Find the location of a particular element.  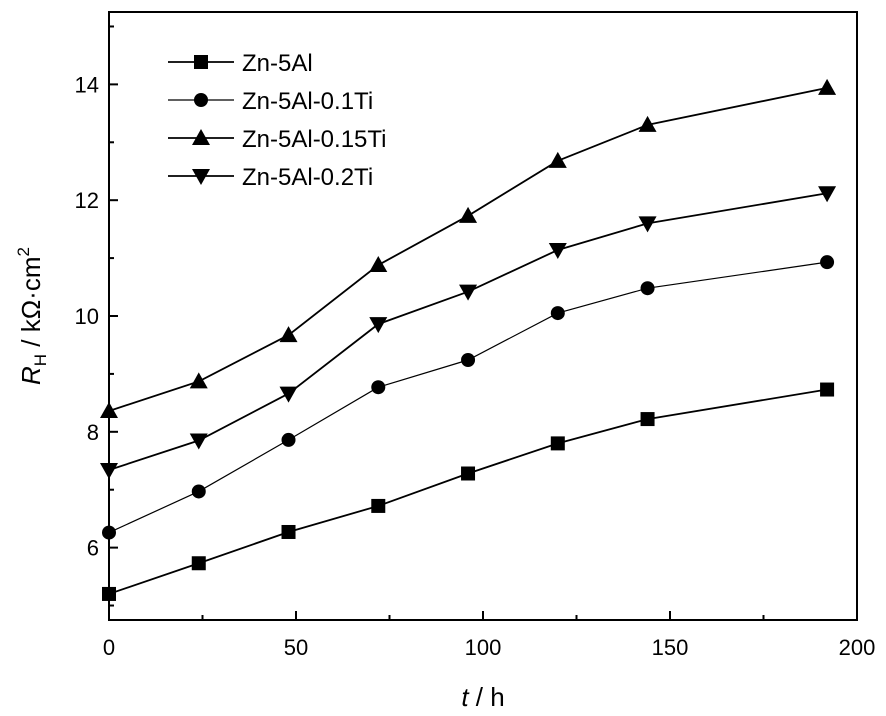

legend-label: Zn-5Al-0.2Ti is located at coordinates (307, 177).